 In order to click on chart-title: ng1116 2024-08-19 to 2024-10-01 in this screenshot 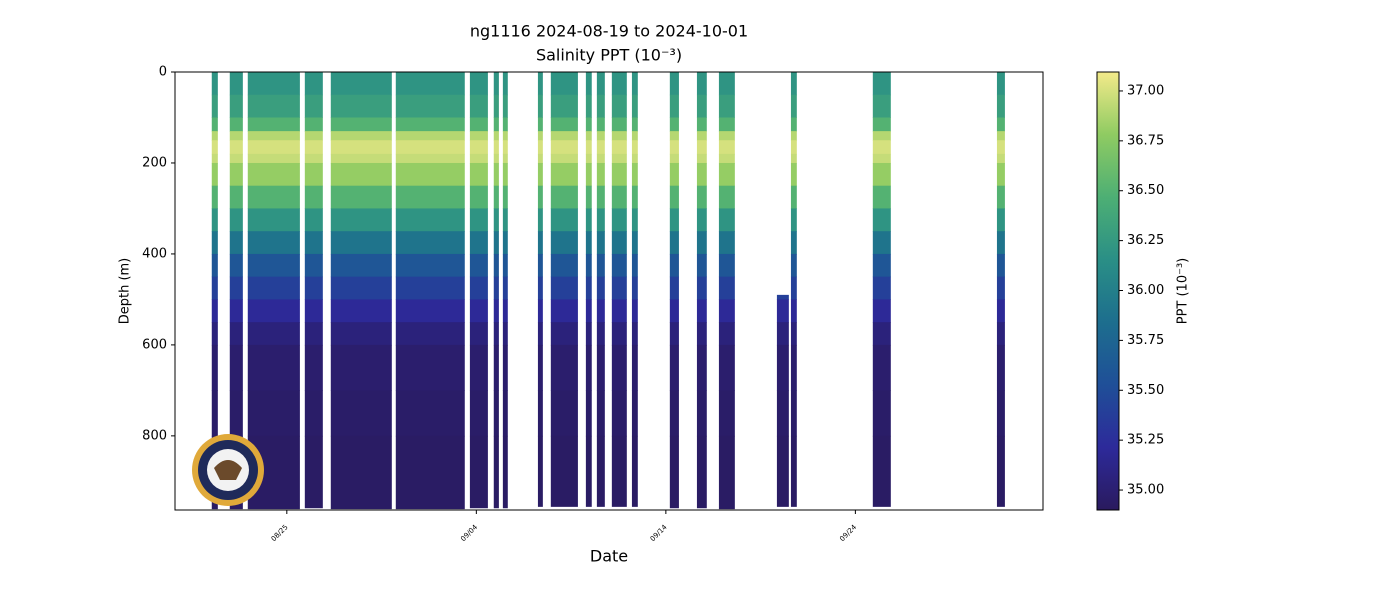, I will do `click(609, 31)`.